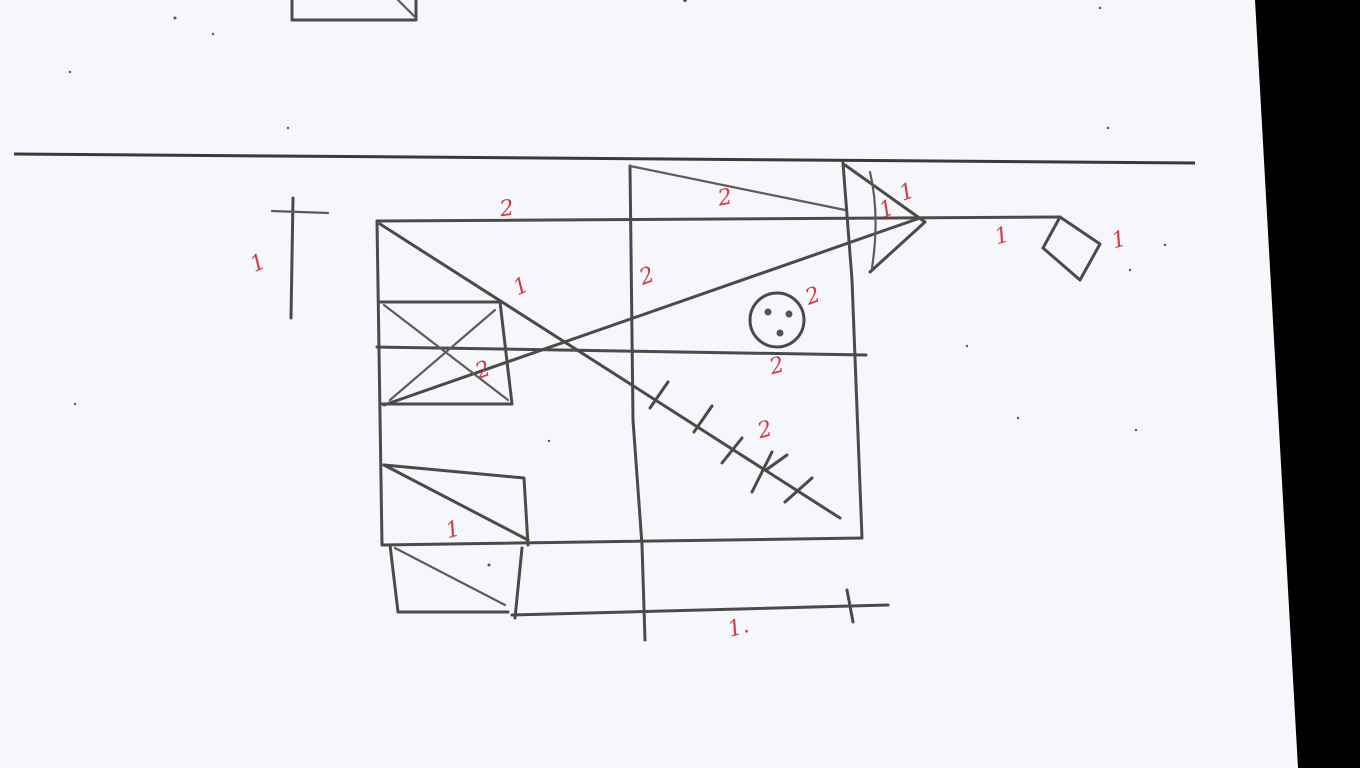  I want to click on middle-horizontal-line, so click(621, 351).